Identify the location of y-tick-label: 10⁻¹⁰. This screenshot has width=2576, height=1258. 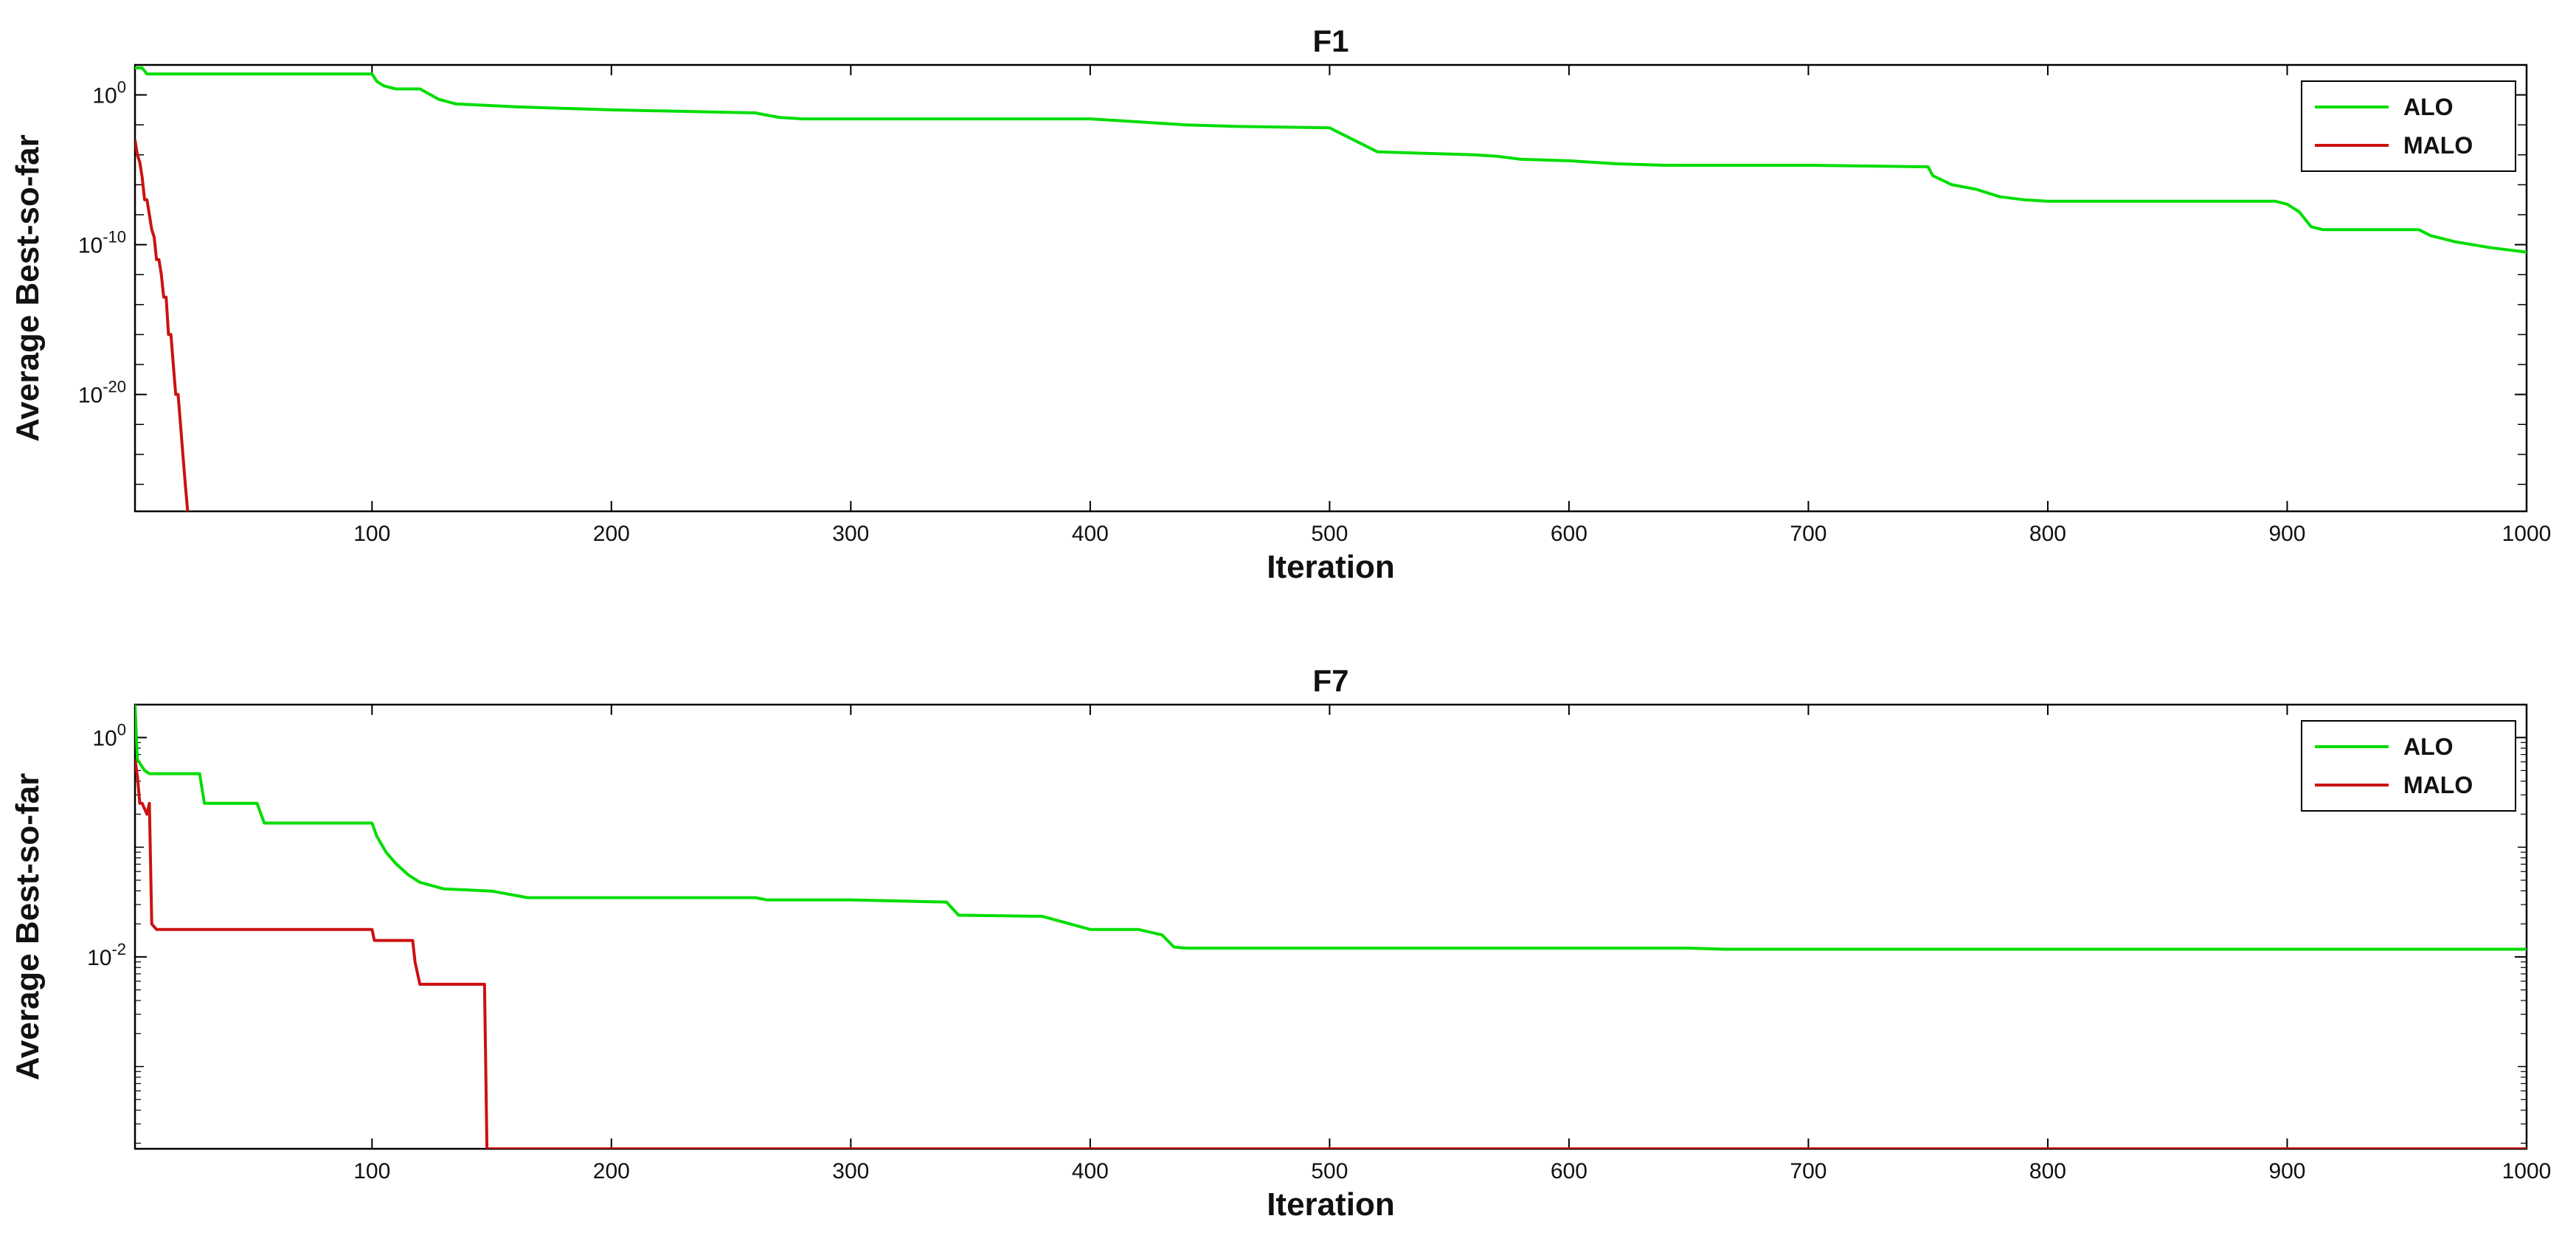
(102, 243).